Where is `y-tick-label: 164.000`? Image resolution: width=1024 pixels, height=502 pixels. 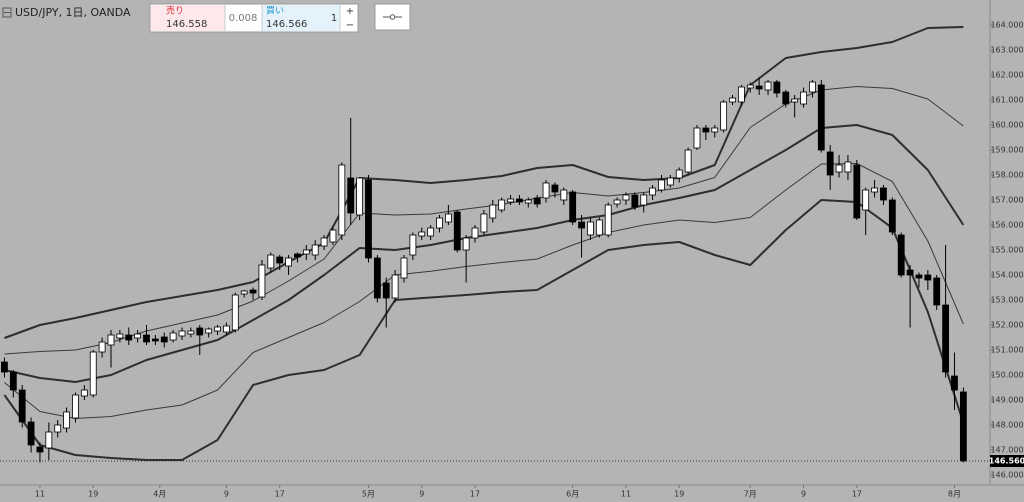
y-tick-label: 164.000 is located at coordinates (1006, 25).